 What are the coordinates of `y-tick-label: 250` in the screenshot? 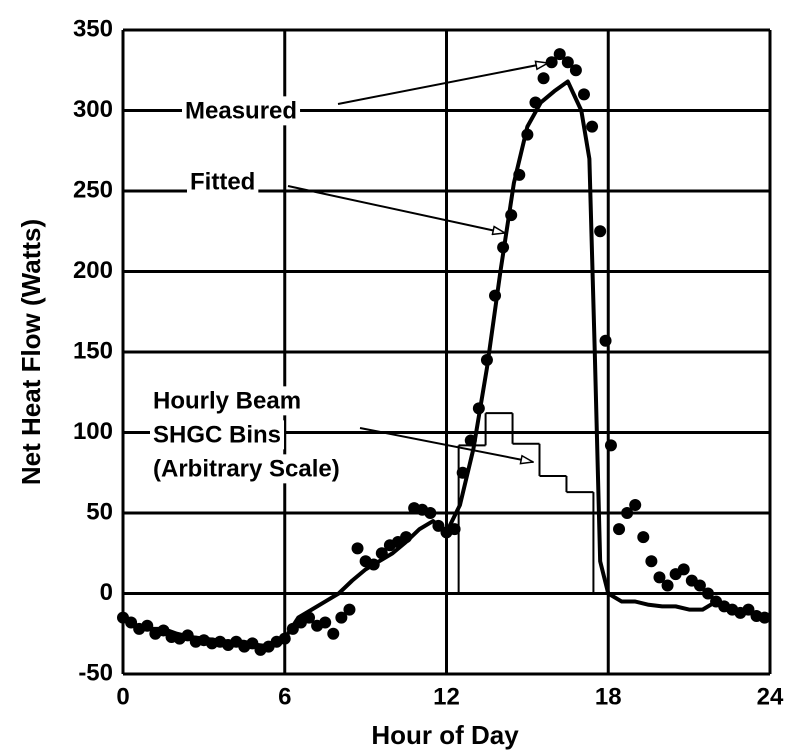 It's located at (93, 189).